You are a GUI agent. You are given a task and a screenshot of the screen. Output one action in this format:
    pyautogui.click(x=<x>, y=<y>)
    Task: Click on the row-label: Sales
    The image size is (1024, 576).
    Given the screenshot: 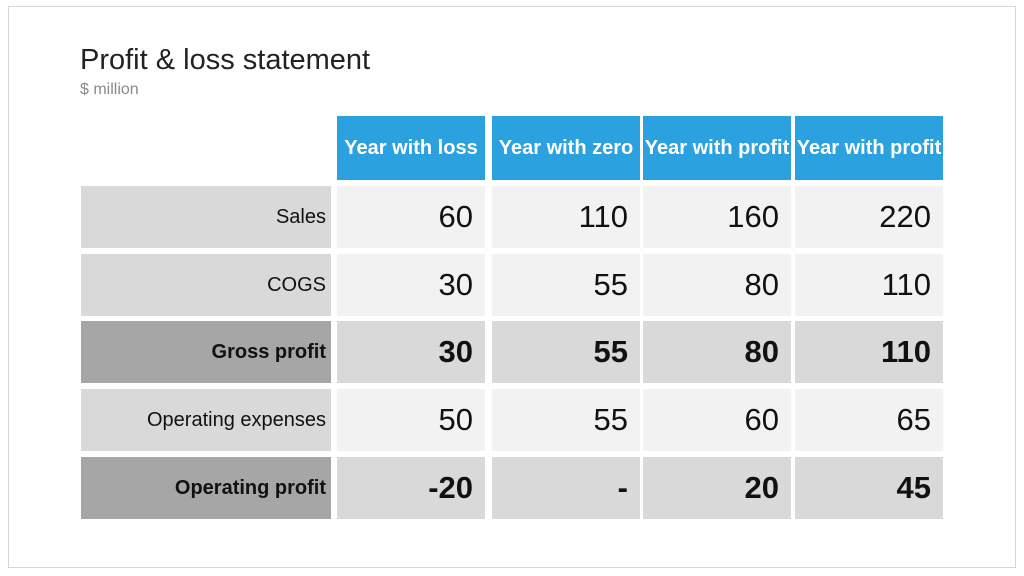 What is the action you would take?
    pyautogui.click(x=206, y=217)
    